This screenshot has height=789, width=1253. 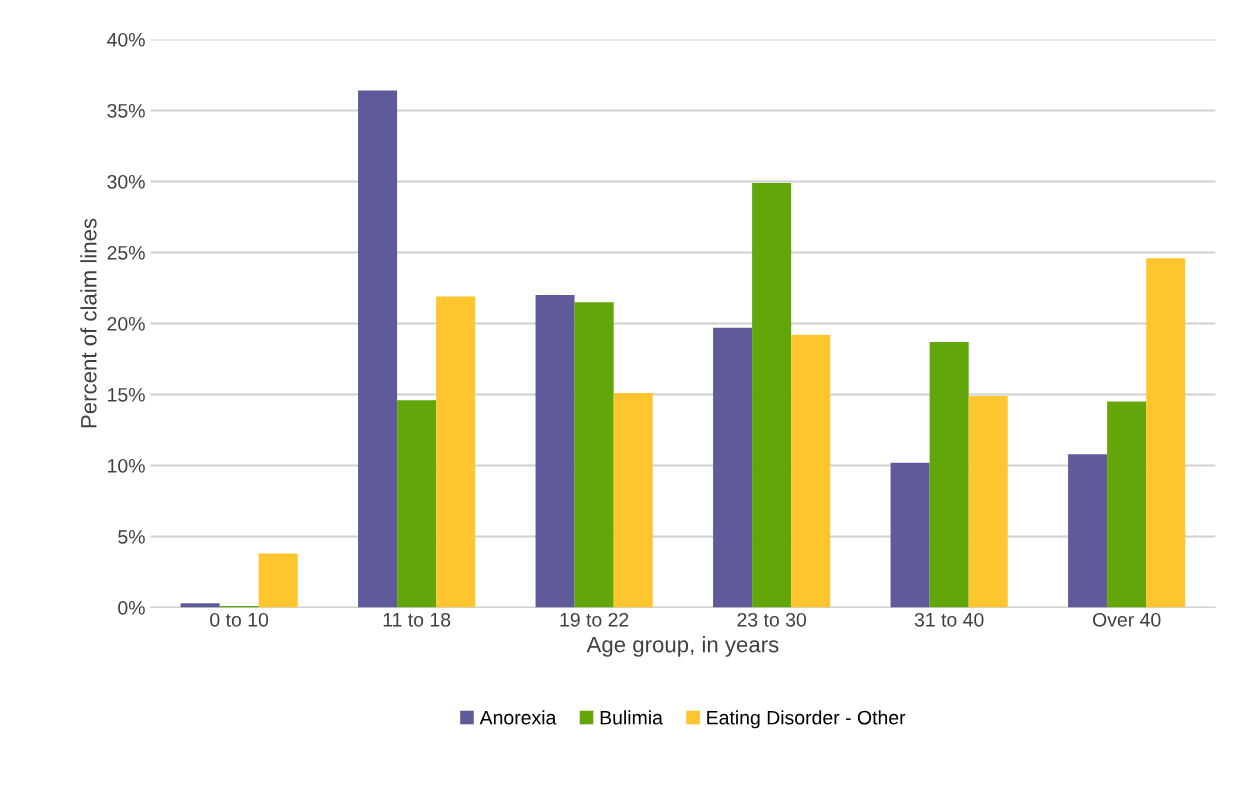 What do you see at coordinates (126, 323) in the screenshot?
I see `y-tick-label: 20%` at bounding box center [126, 323].